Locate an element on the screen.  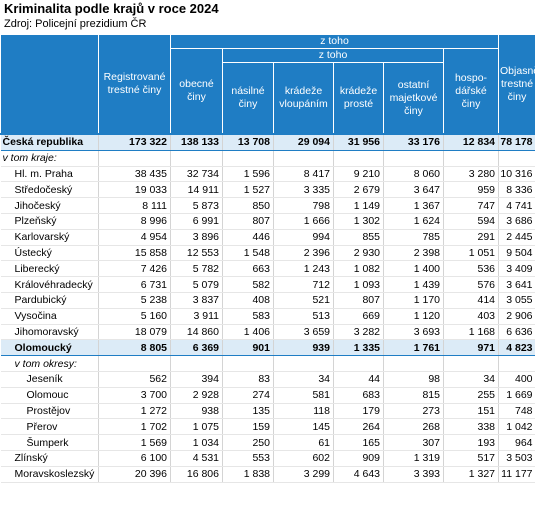
table-cell: 1 838 is located at coordinates (248, 474).